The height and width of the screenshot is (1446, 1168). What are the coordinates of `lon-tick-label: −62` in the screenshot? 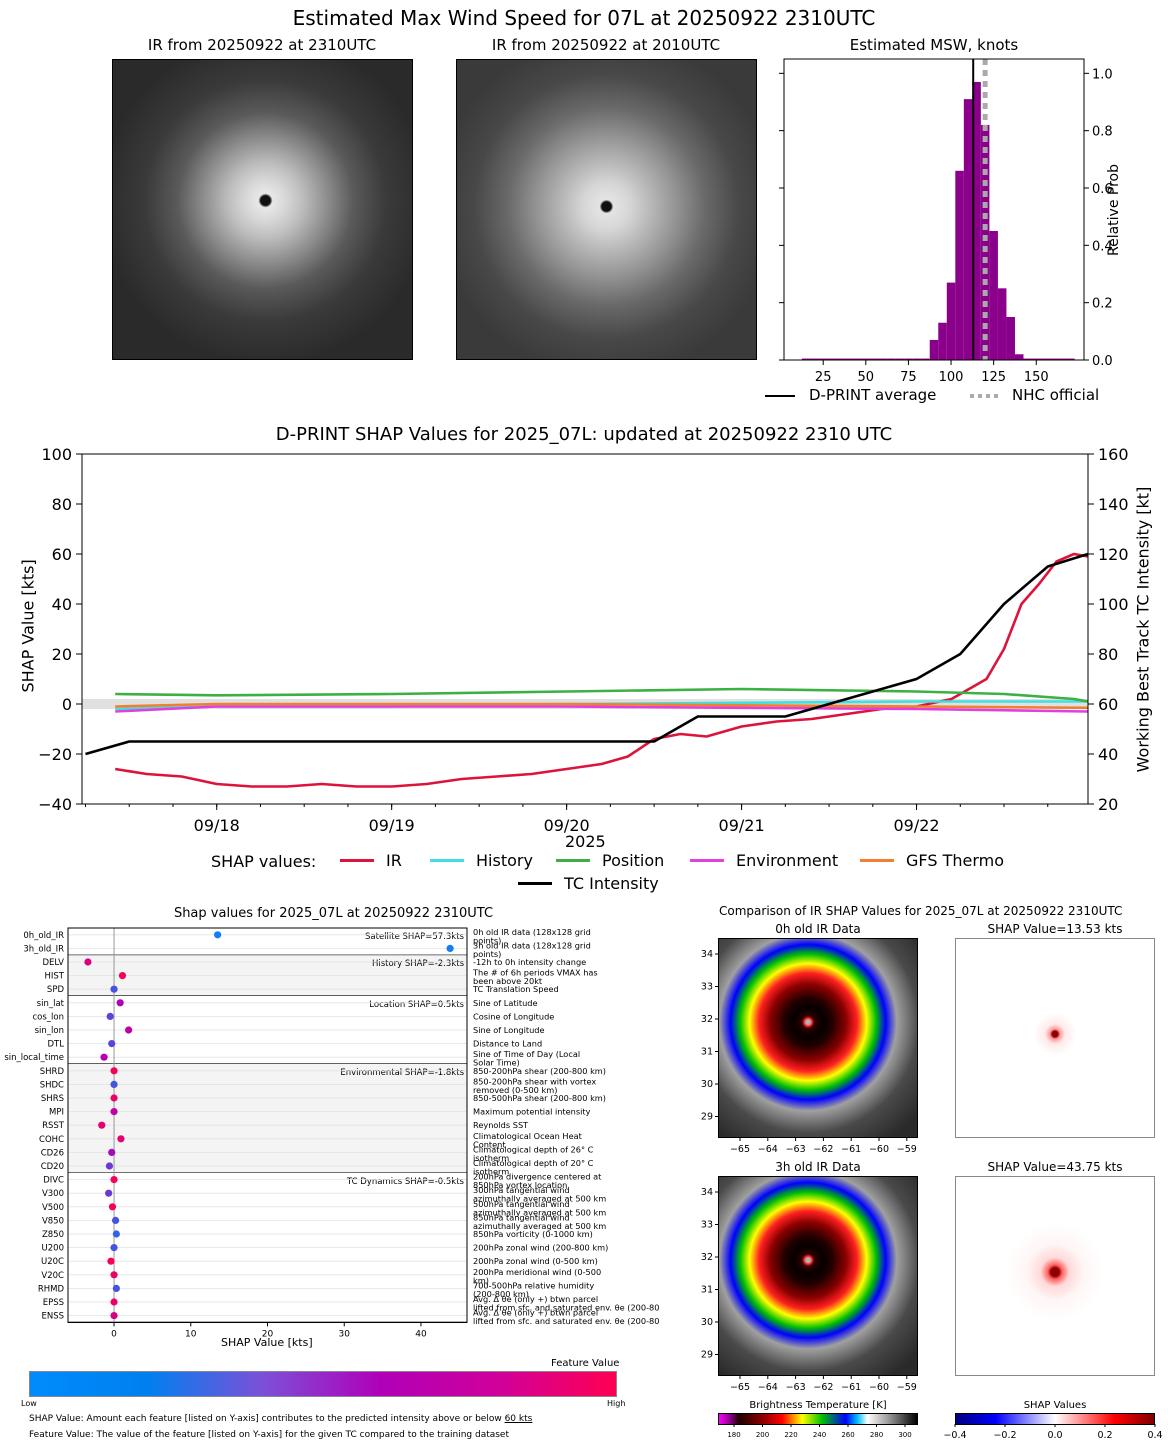 It's located at (823, 1387).